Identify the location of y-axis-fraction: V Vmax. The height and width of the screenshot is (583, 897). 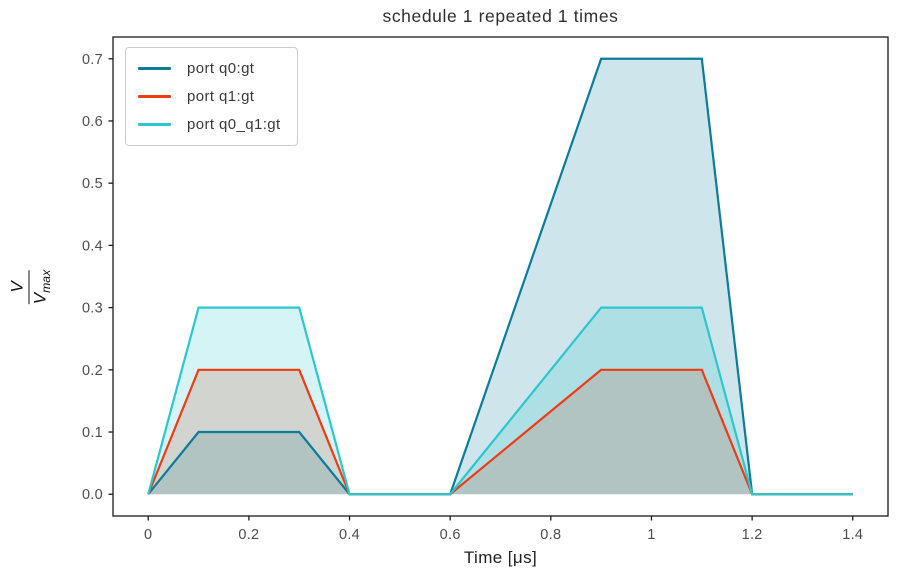
(30, 287).